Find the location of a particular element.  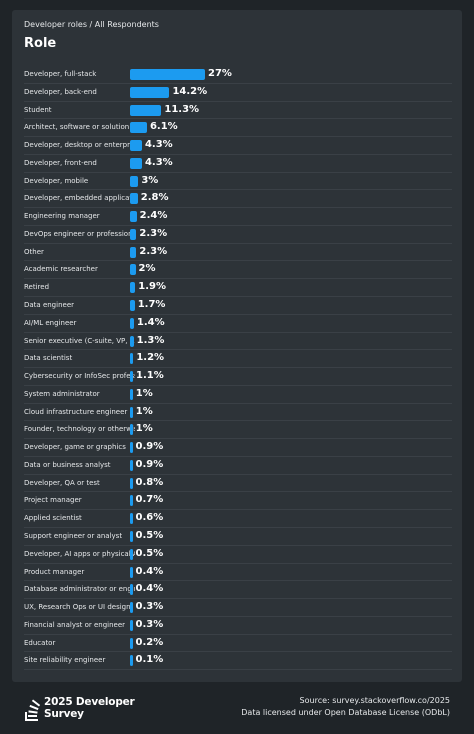

category-label: Financial analyst or engineer is located at coordinates (75, 624).